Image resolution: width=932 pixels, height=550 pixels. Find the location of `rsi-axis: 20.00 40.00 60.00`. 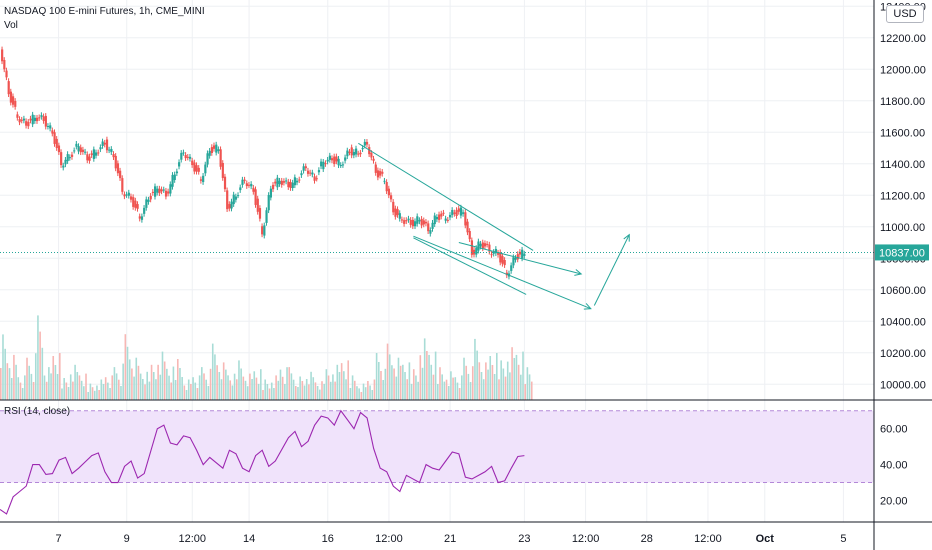

rsi-axis: 20.00 40.00 60.00 is located at coordinates (894, 466).